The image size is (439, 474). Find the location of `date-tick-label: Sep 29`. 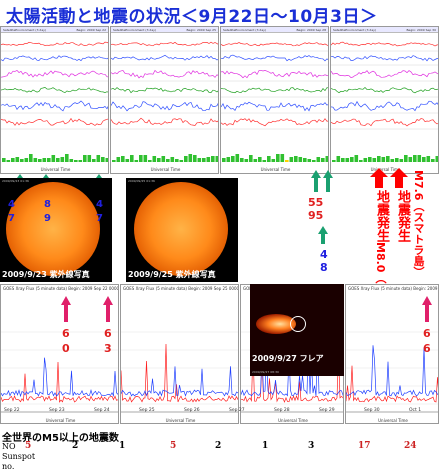

date-tick-label: Sep 29 is located at coordinates (327, 410).